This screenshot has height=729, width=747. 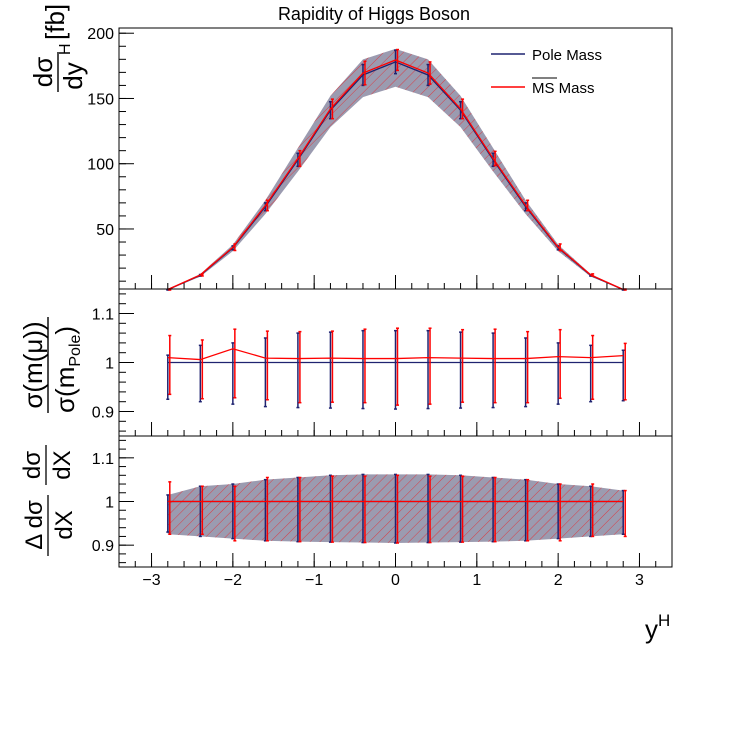 I want to click on main-y-label-unit: [fb], so click(x=55, y=22).